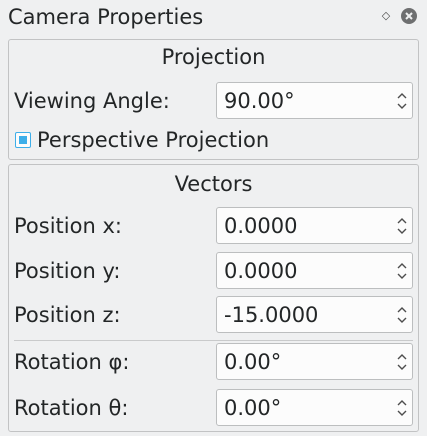 The image size is (427, 436). Describe the element at coordinates (213, 184) in the screenshot. I see `vectors-group-title: Vectors` at that location.